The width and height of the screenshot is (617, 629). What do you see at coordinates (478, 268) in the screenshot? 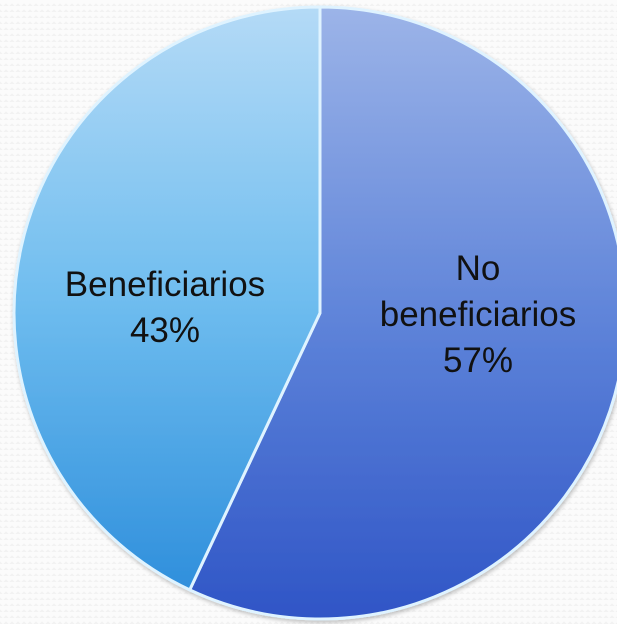
I see `slice-category-label: No` at bounding box center [478, 268].